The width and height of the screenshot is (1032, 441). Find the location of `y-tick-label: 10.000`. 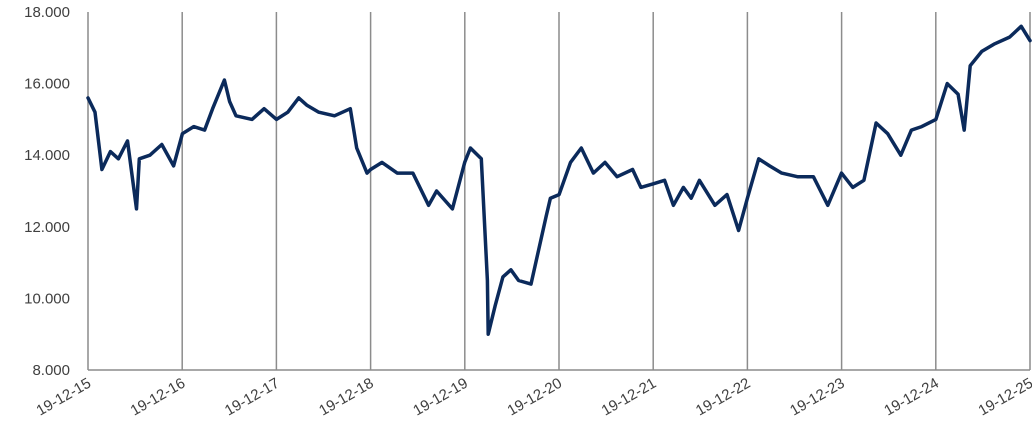

y-tick-label: 10.000 is located at coordinates (47, 298).